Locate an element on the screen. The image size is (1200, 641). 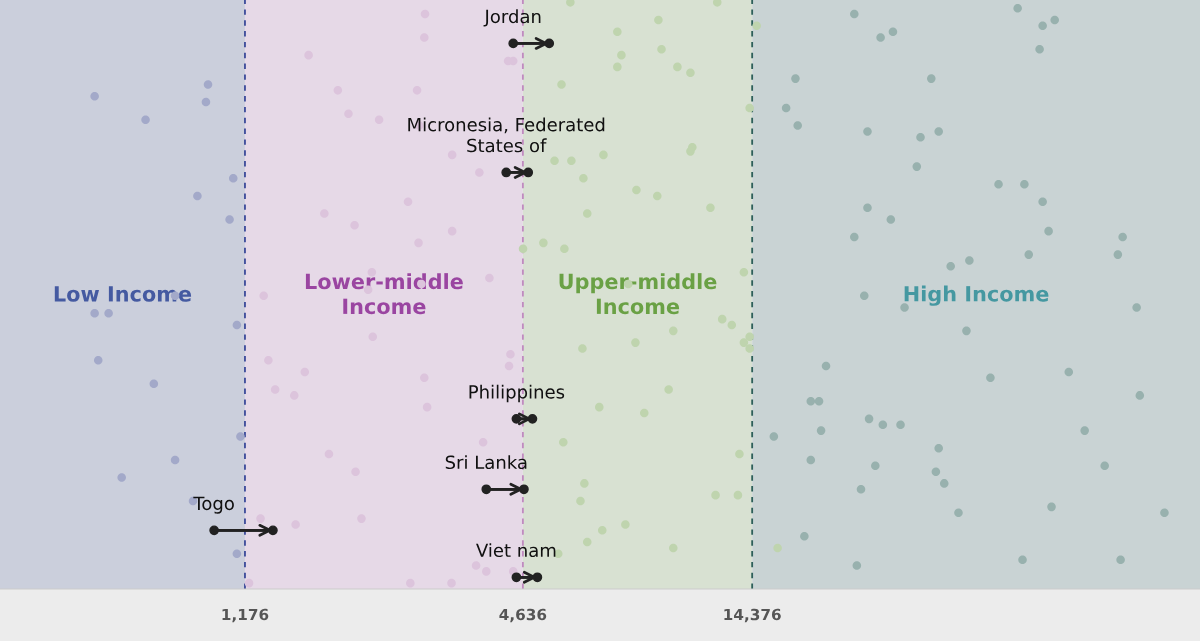
series-label: Sri Lanka is located at coordinates (486, 462).